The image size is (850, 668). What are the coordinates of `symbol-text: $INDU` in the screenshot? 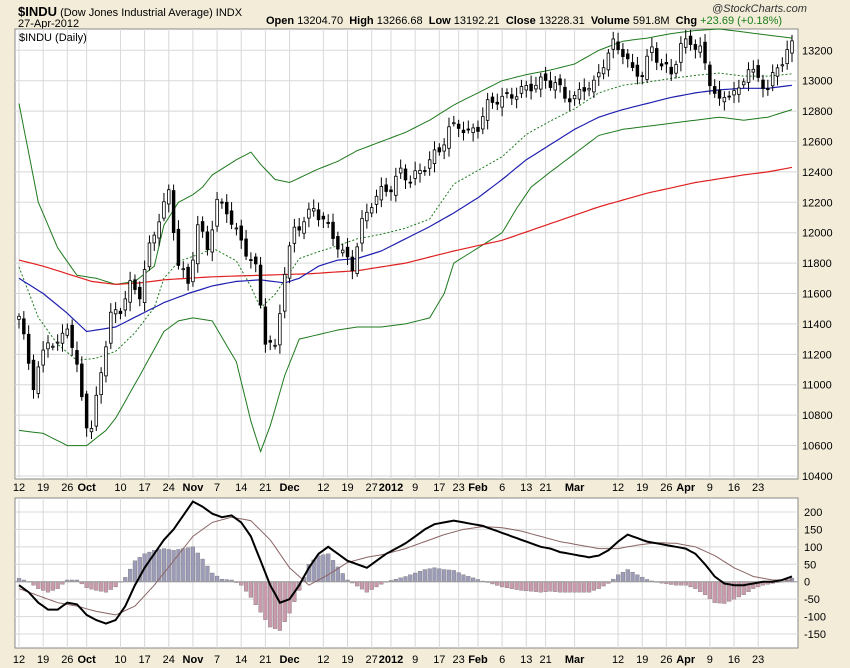 It's located at (38, 11).